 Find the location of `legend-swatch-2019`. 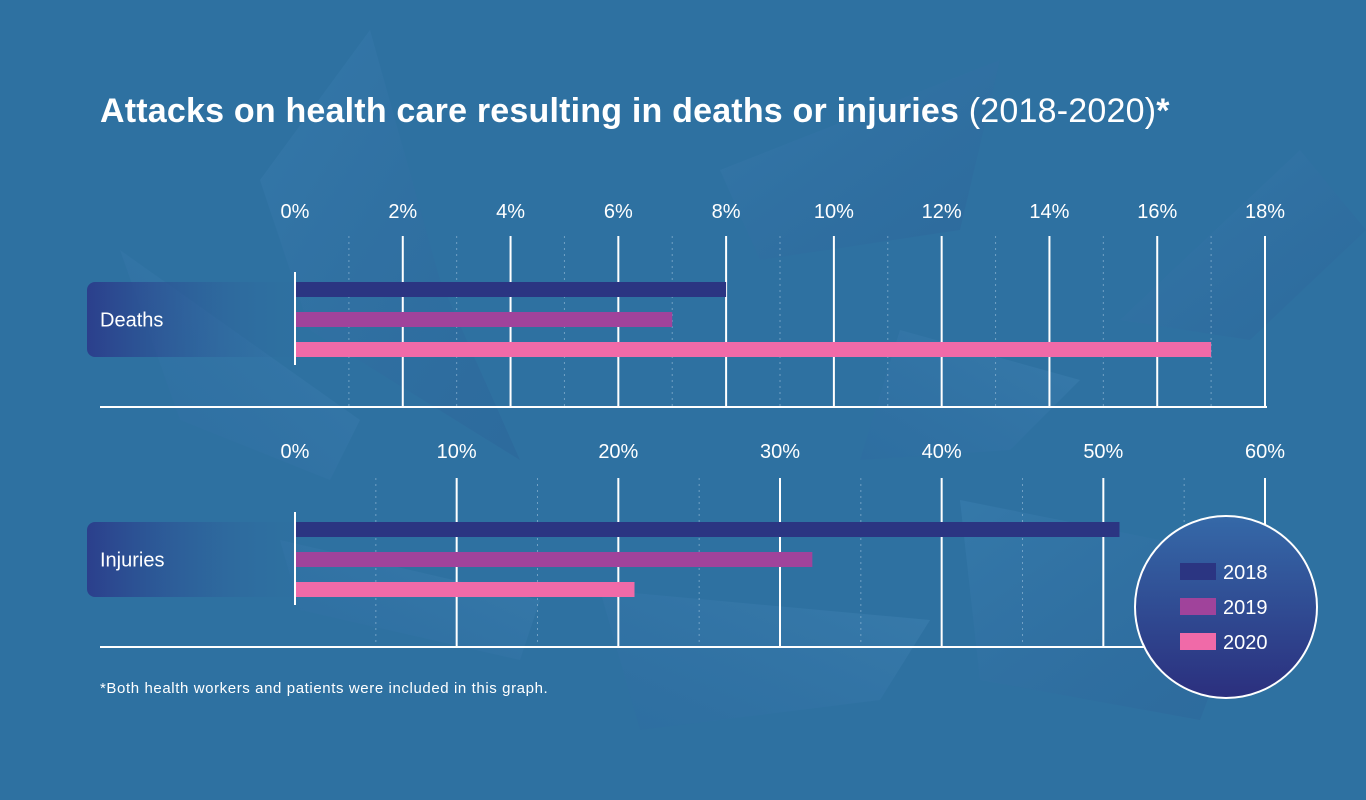

legend-swatch-2019 is located at coordinates (1198, 606).